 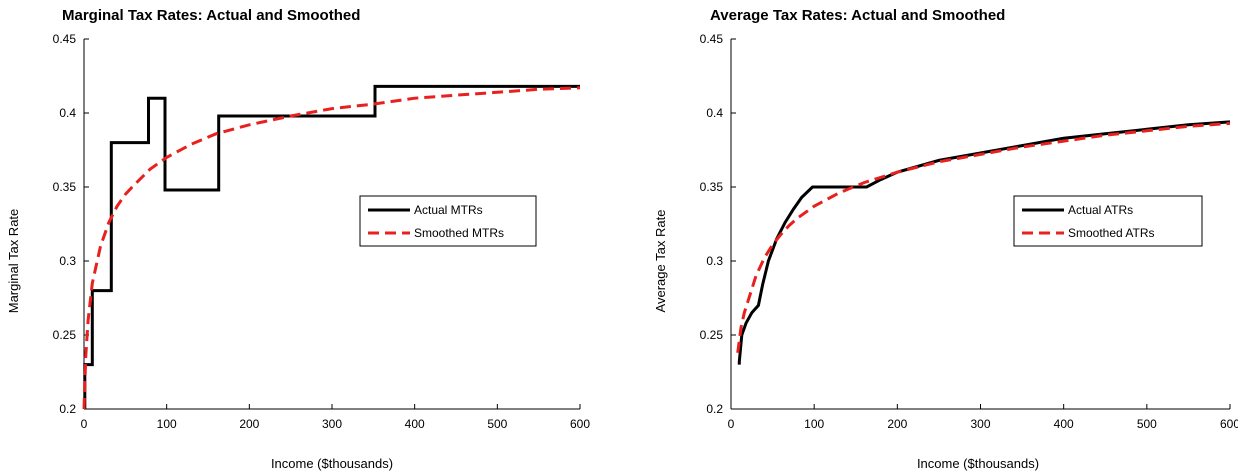 I want to click on legend-entry: Actual ATRs, so click(x=1100, y=210).